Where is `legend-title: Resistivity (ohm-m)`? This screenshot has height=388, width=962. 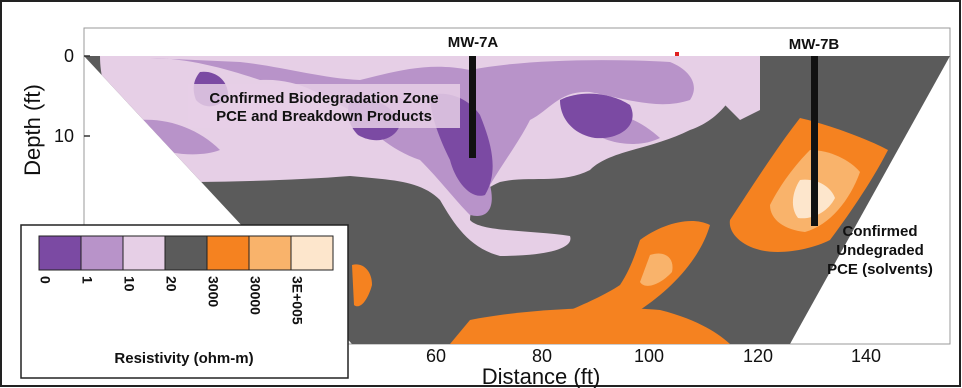 legend-title: Resistivity (ohm-m) is located at coordinates (183, 358).